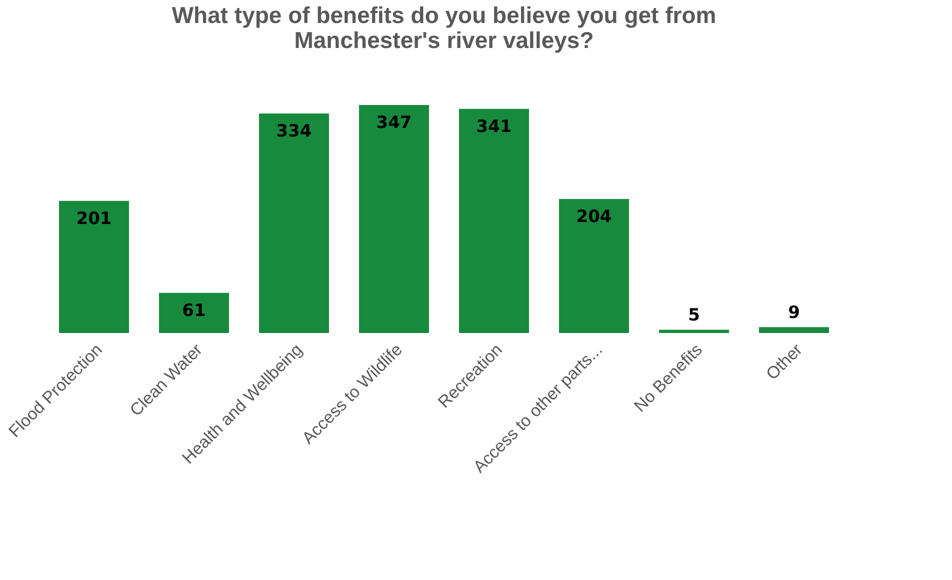 This screenshot has height=580, width=952. Describe the element at coordinates (444, 40) in the screenshot. I see `text: Manchester's river valleys?` at that location.